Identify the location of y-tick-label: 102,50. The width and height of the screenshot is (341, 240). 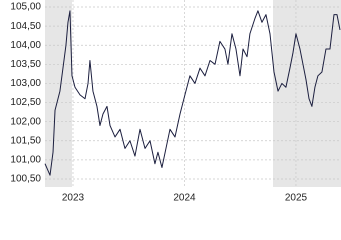
(25, 102).